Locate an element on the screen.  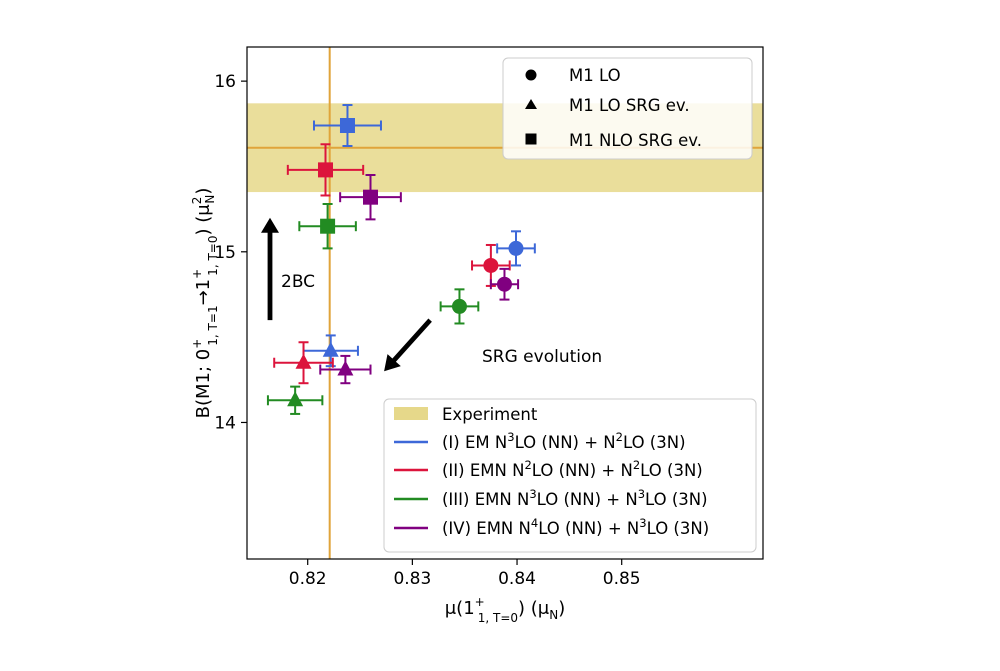
ylabel-part: 2 is located at coordinates (197, 201).